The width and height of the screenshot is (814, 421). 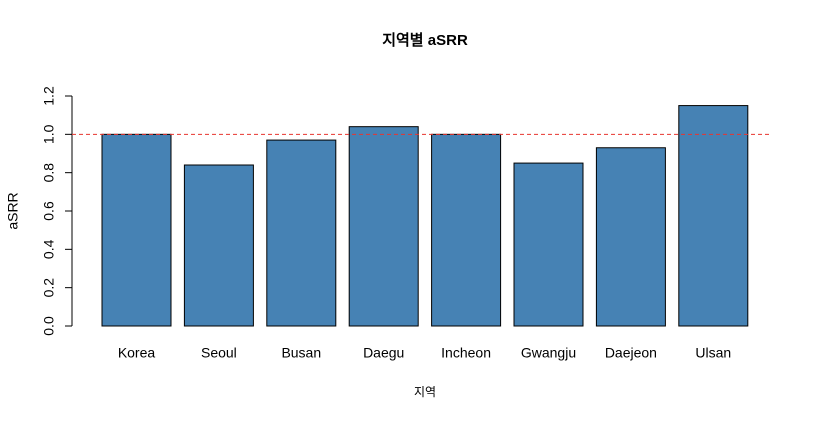 What do you see at coordinates (713, 353) in the screenshot?
I see `x-tick-label: Ulsan` at bounding box center [713, 353].